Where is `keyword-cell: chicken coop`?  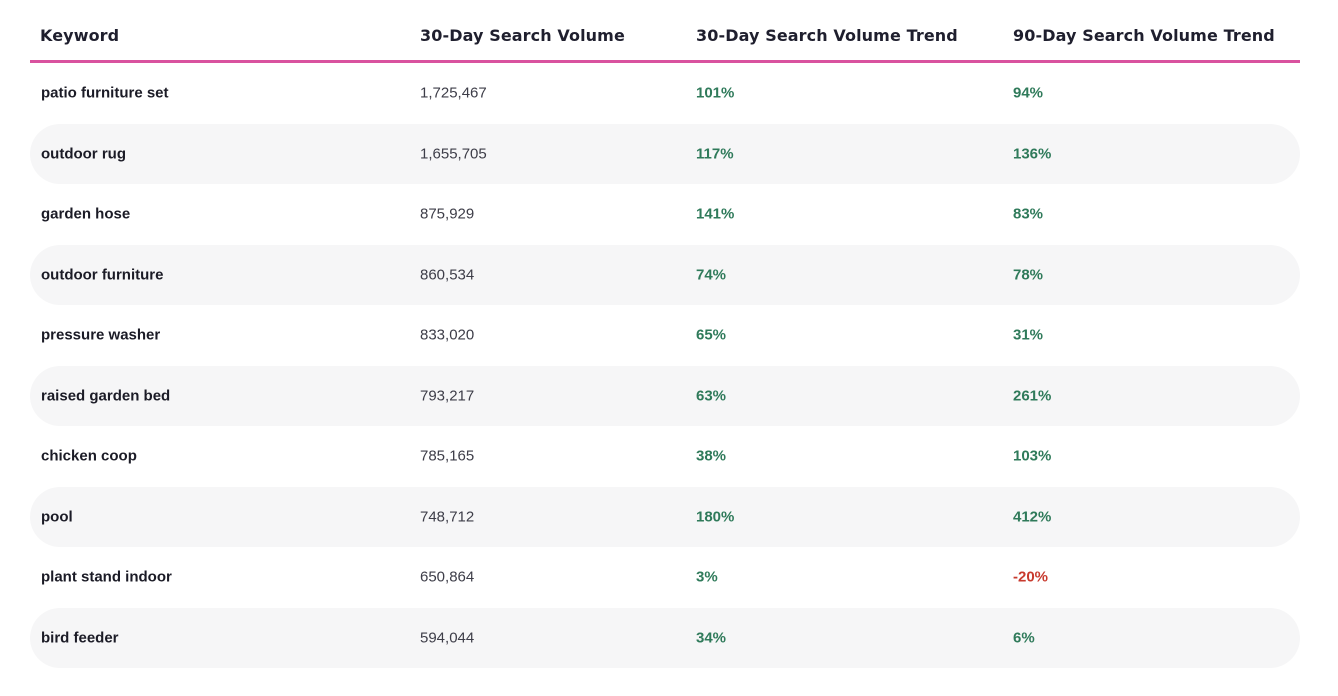
keyword-cell: chicken coop is located at coordinates (89, 456).